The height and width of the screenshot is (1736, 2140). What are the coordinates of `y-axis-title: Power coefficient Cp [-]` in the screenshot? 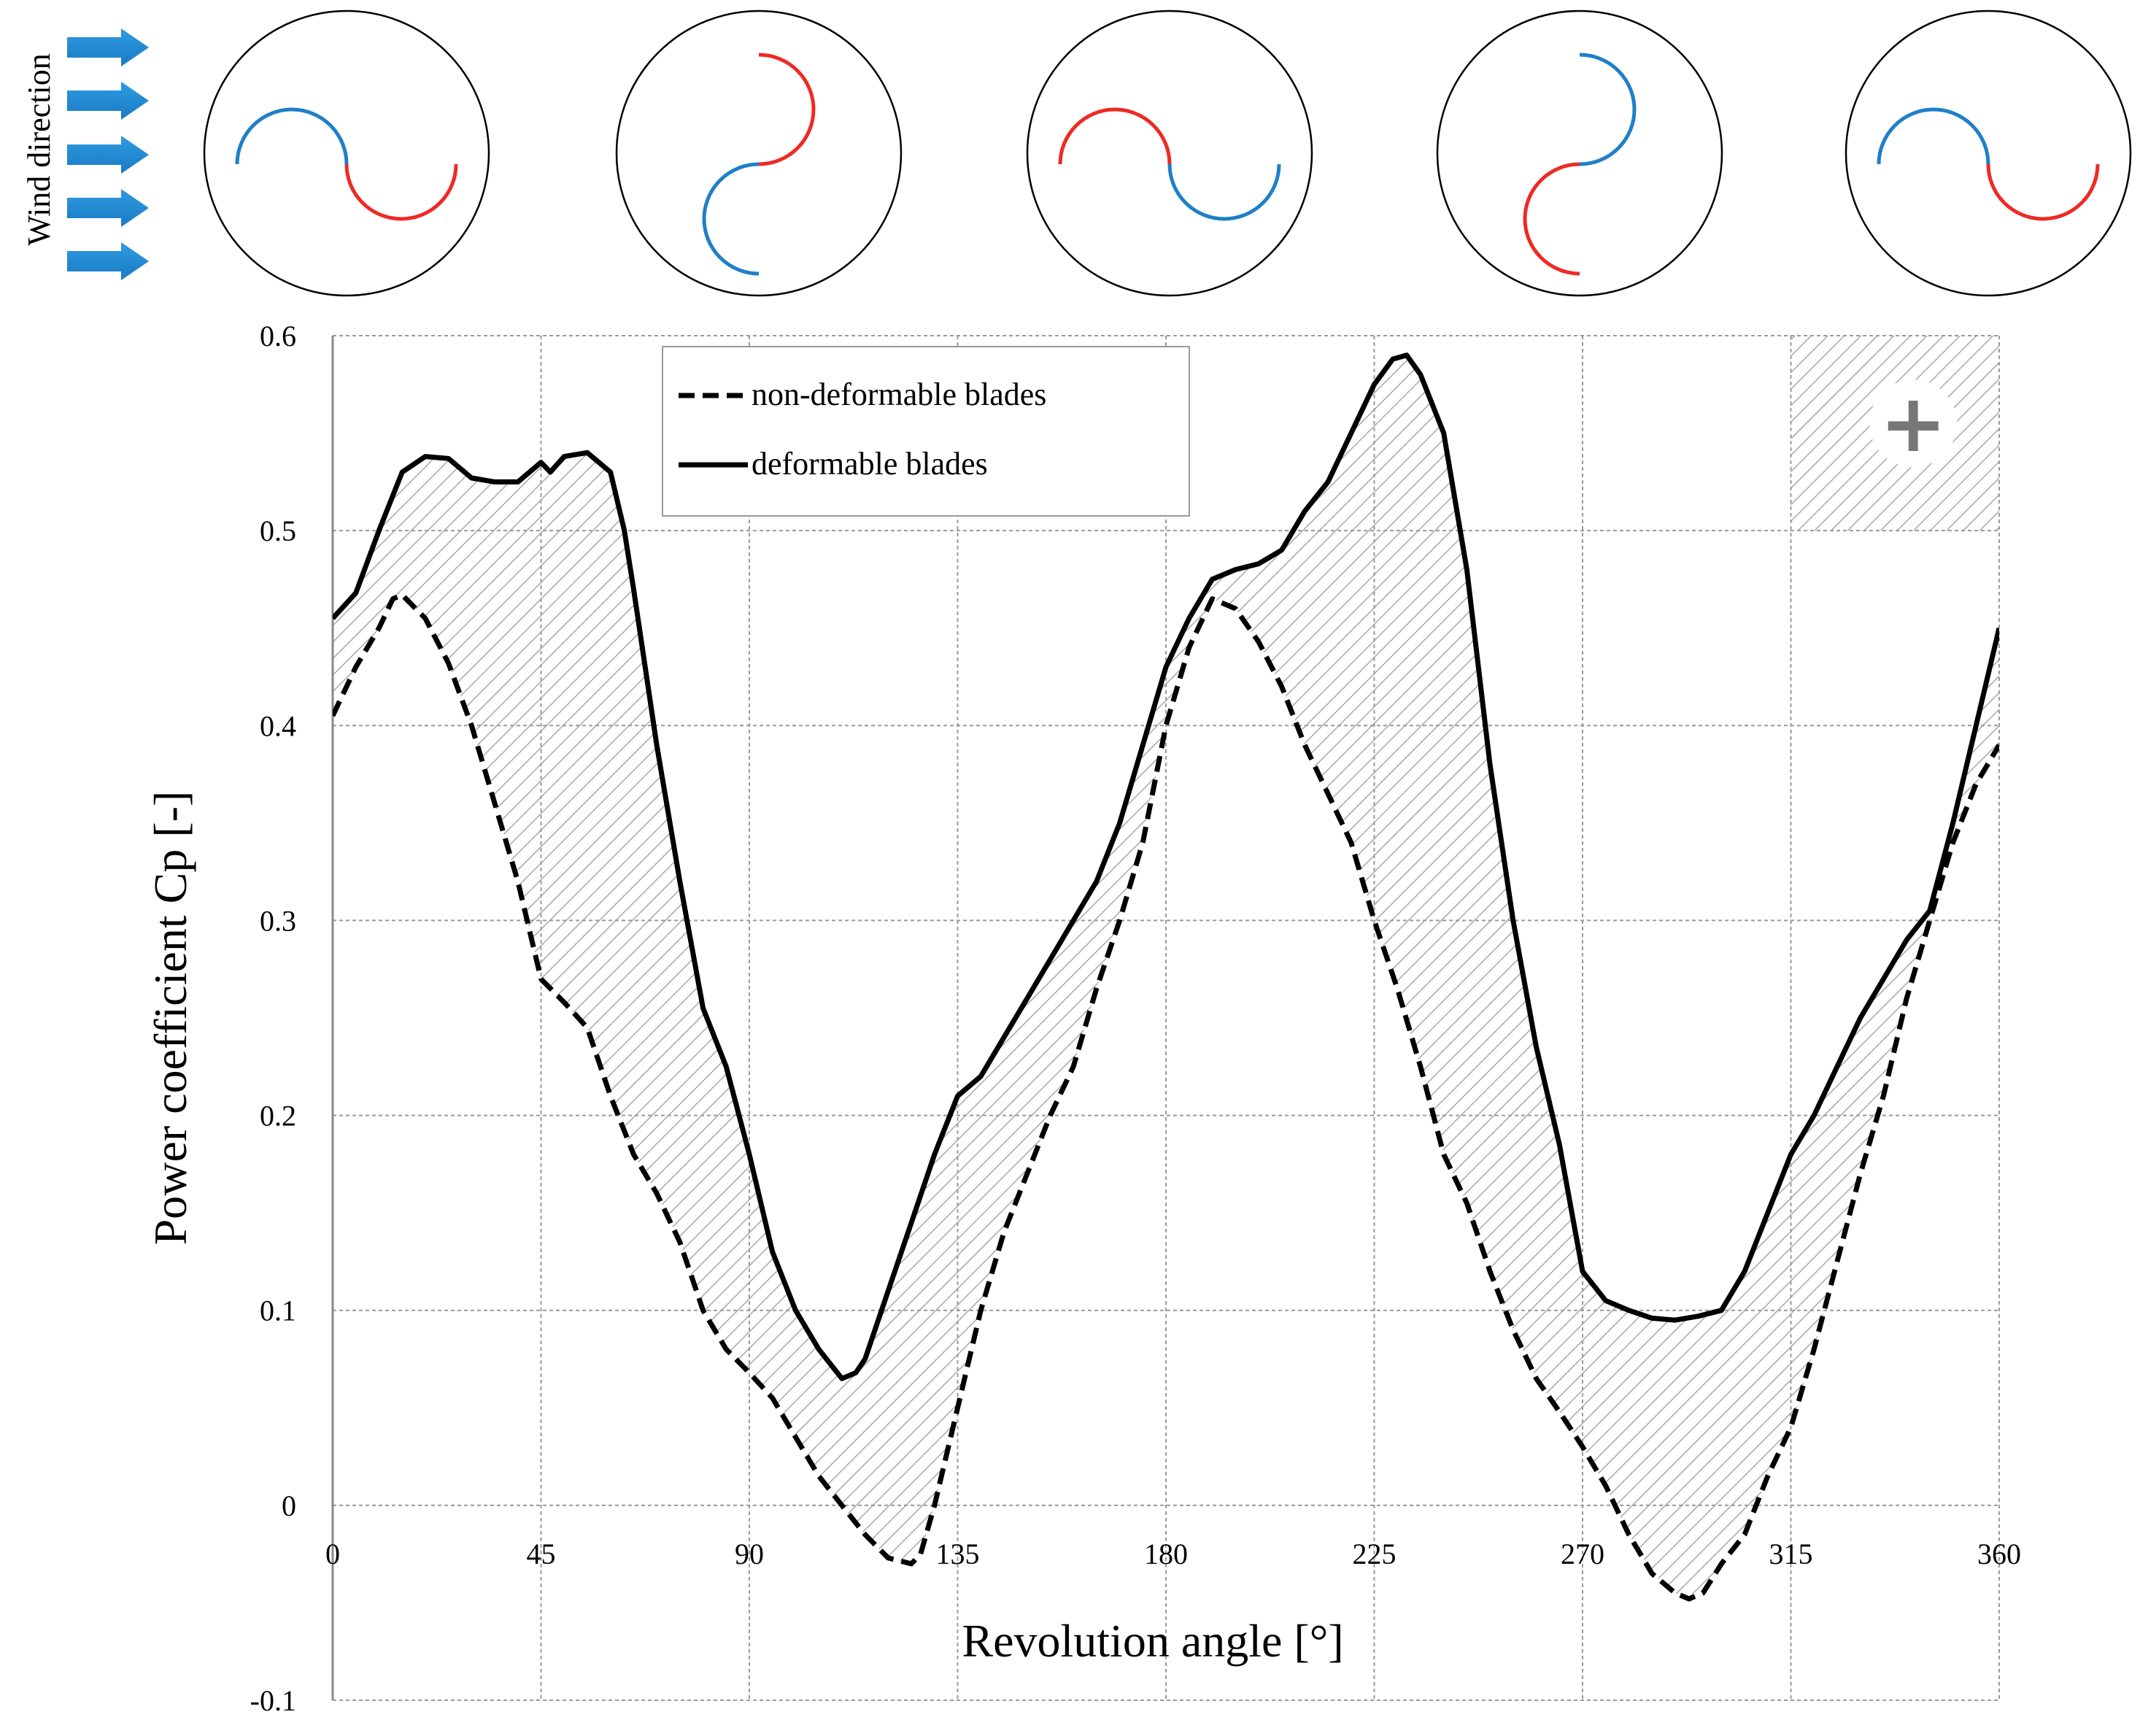 It's located at (170, 1018).